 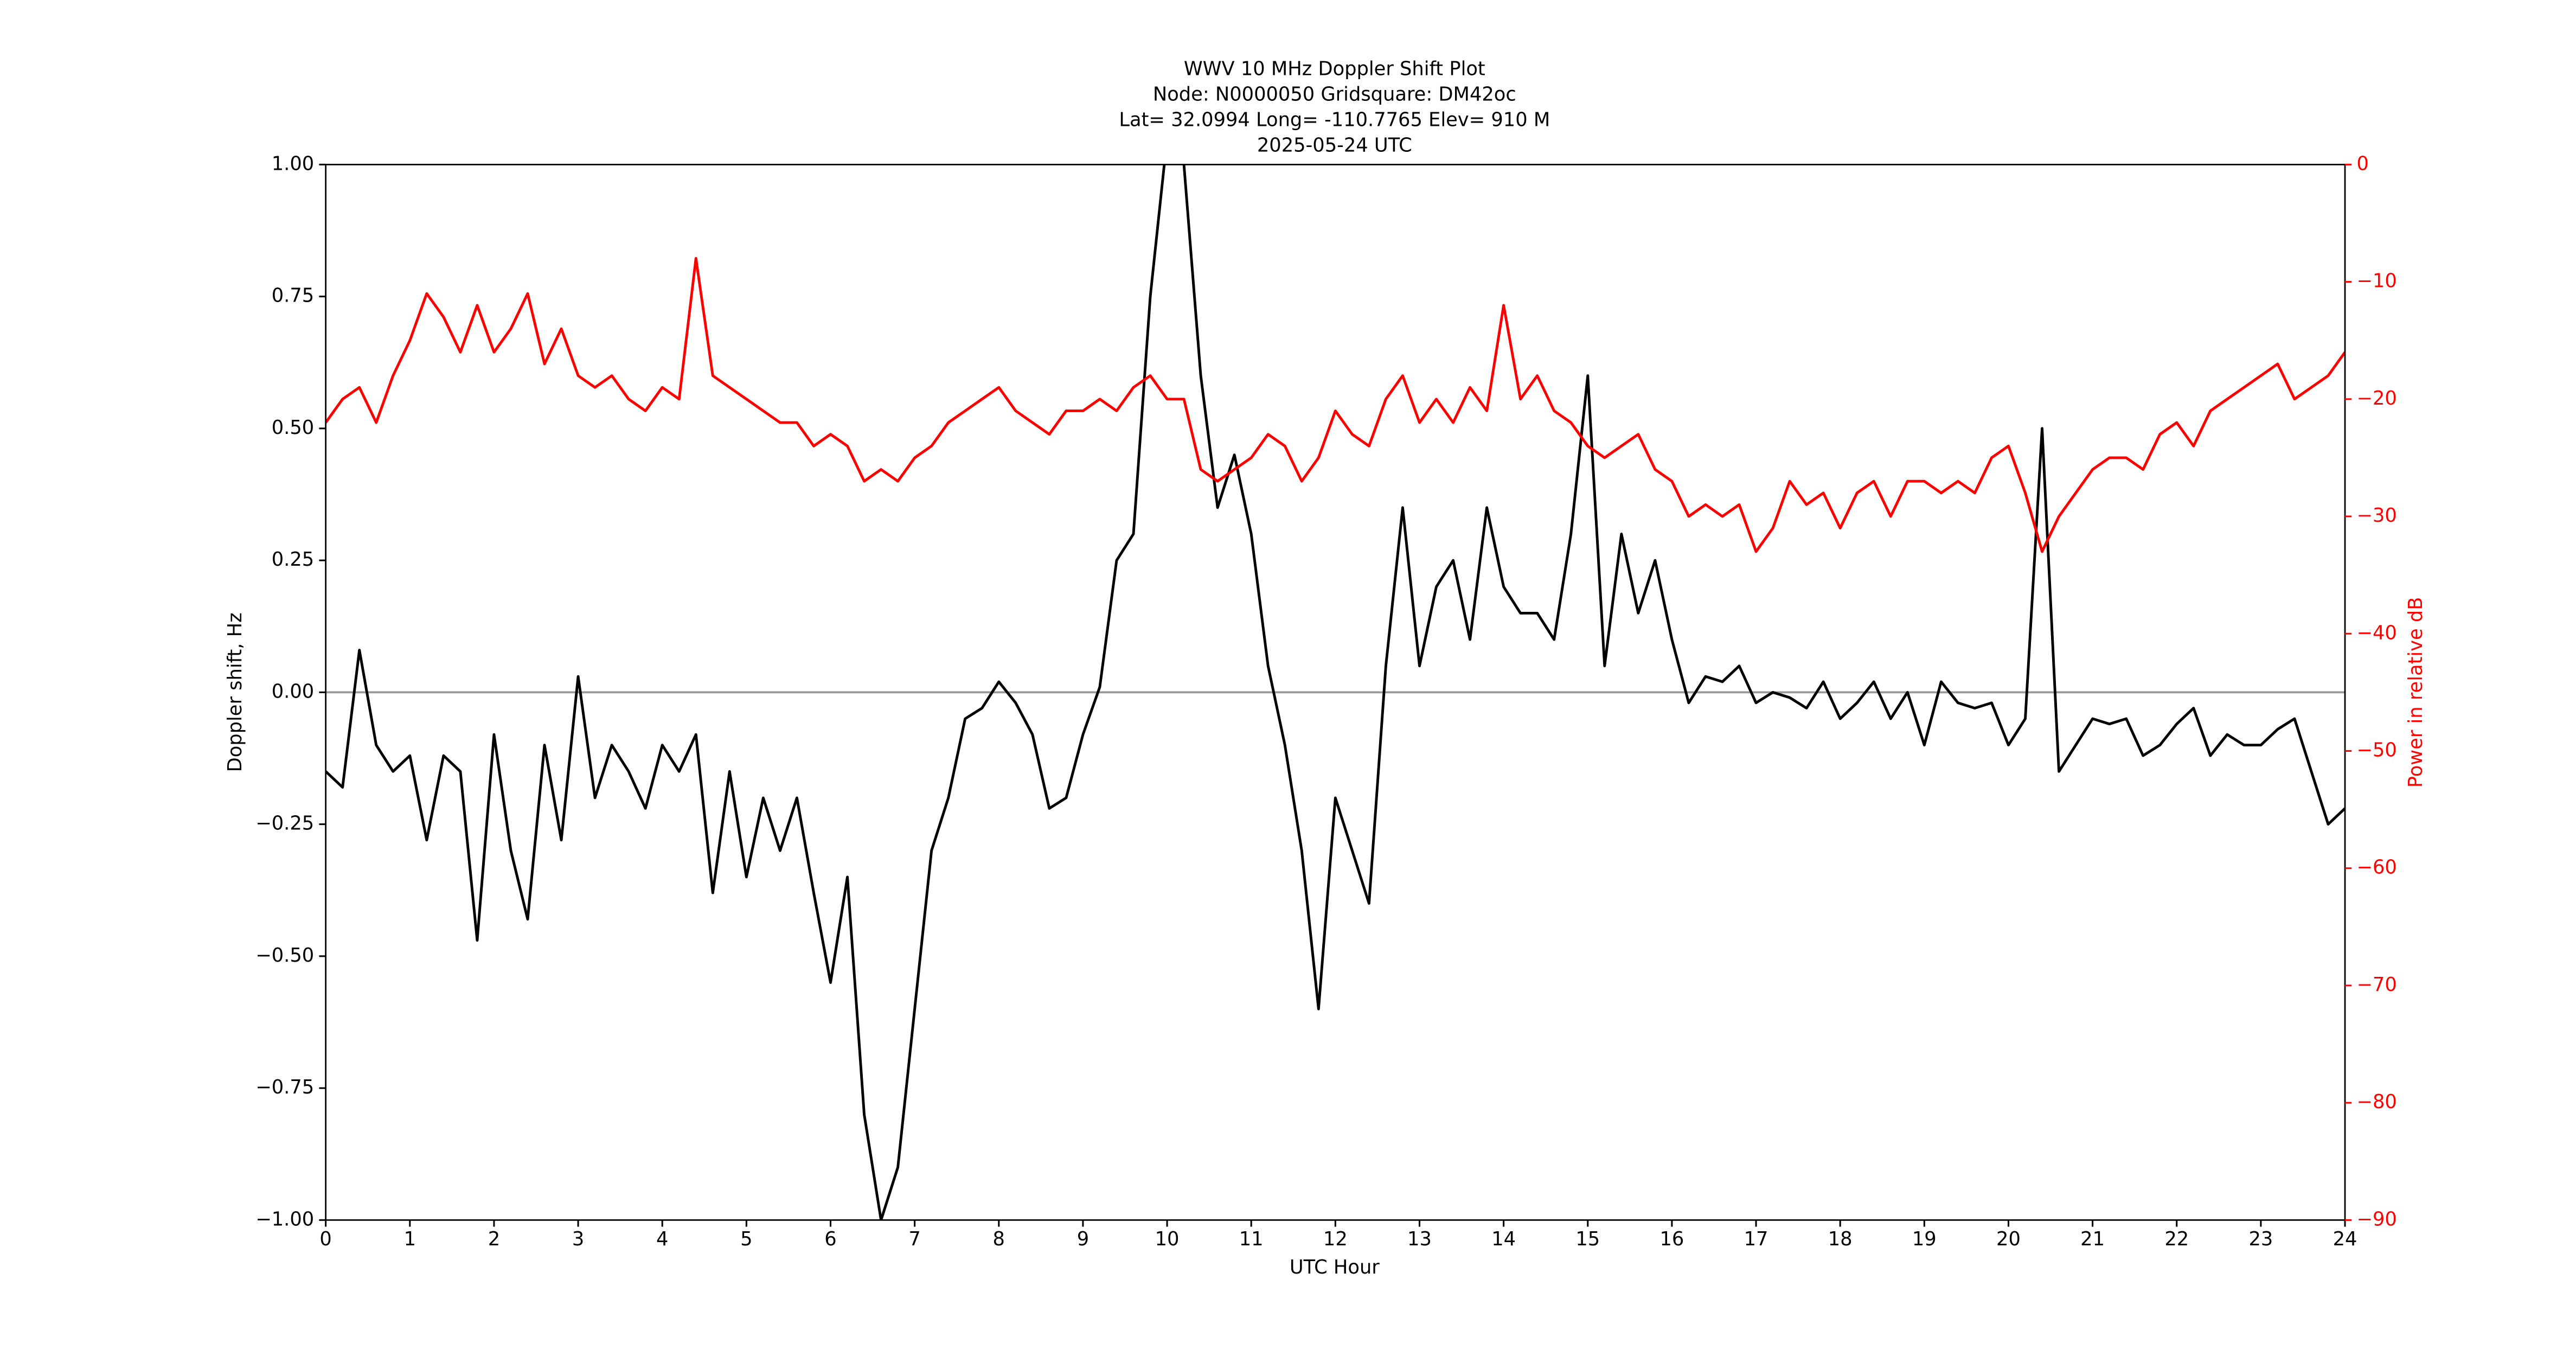 I want to click on y-tick-label: 0.50, so click(x=293, y=428).